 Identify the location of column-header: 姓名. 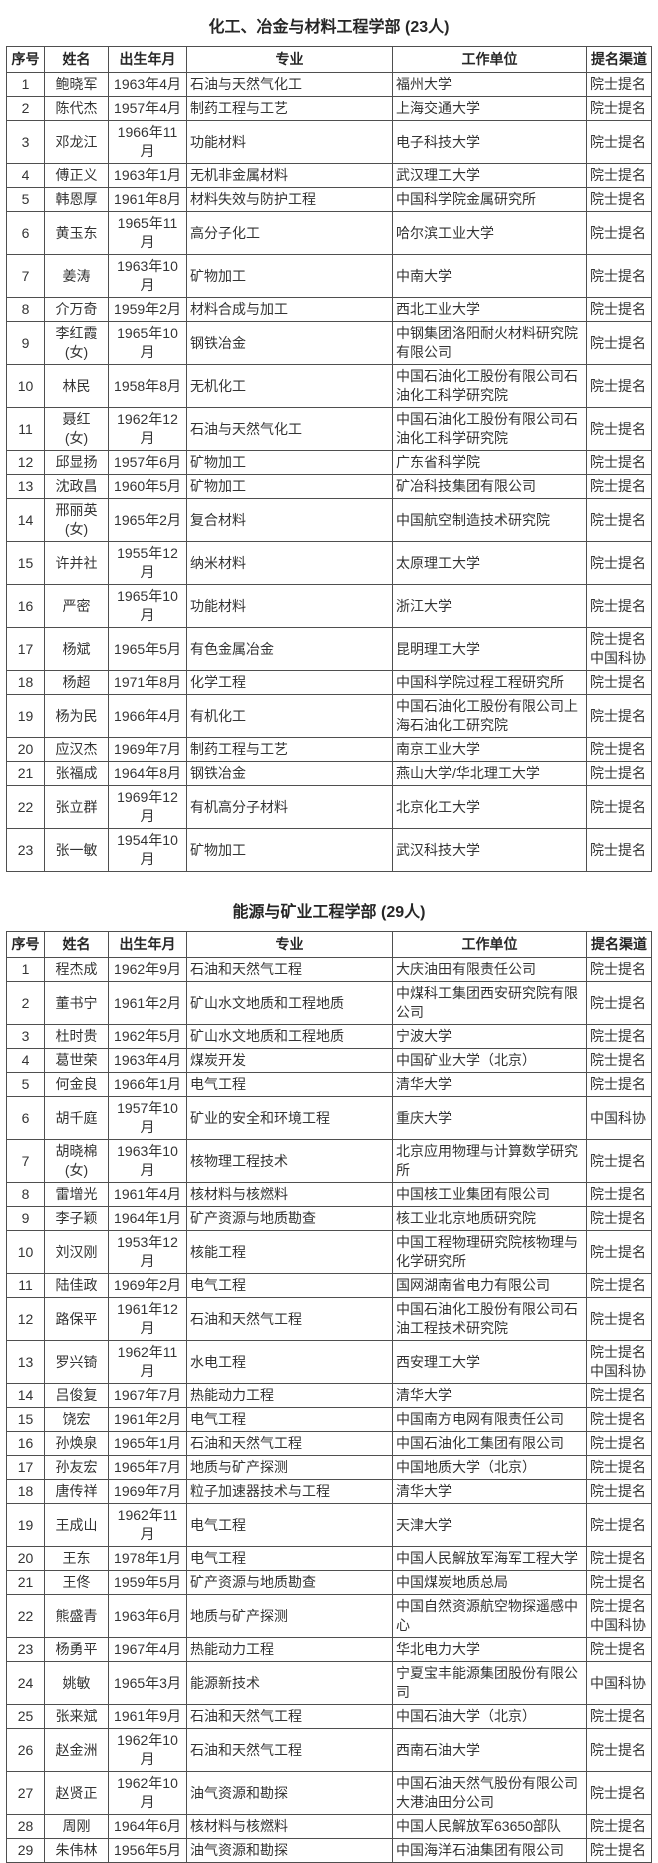
(76, 944).